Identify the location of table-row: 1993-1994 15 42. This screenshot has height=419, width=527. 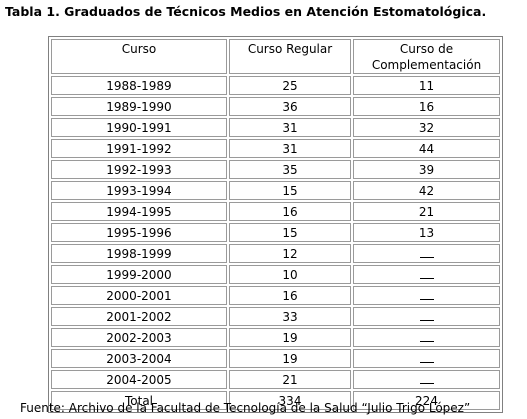
(275, 190).